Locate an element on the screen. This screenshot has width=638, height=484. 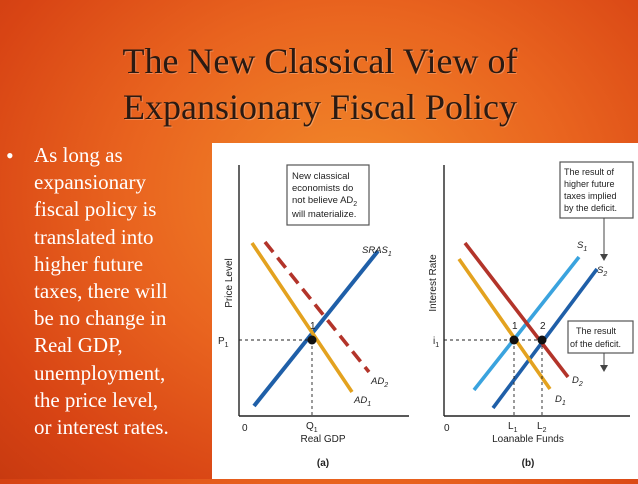
d2-curve is located at coordinates (516, 310).